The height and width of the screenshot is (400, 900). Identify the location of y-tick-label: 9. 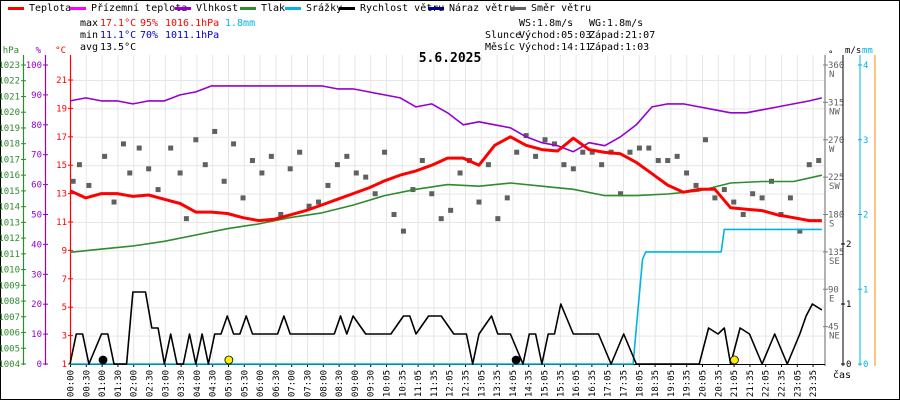
(64, 251).